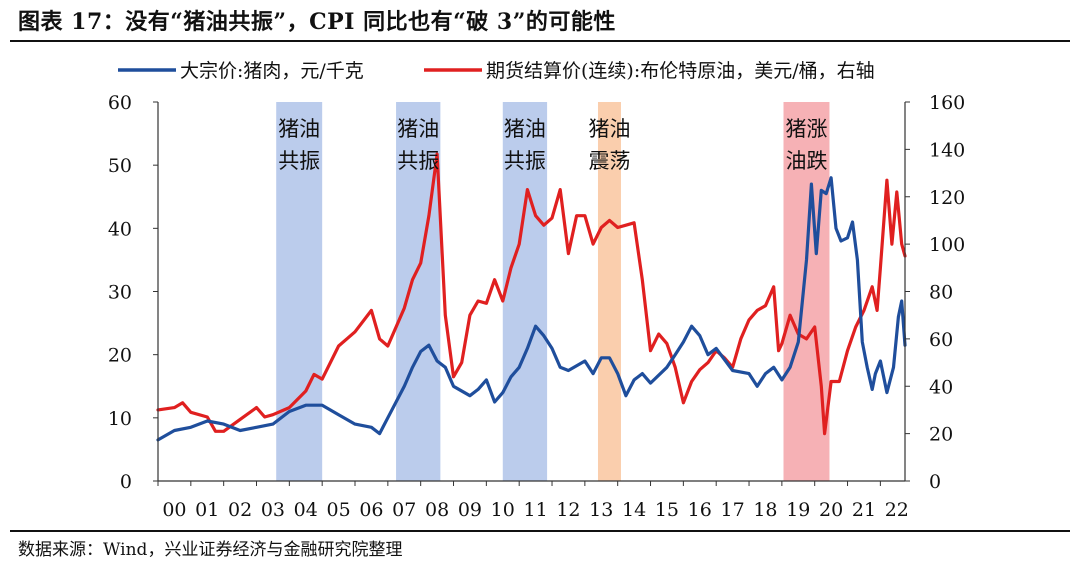 The image size is (1080, 563). I want to click on x-tick-label: 07, so click(404, 510).